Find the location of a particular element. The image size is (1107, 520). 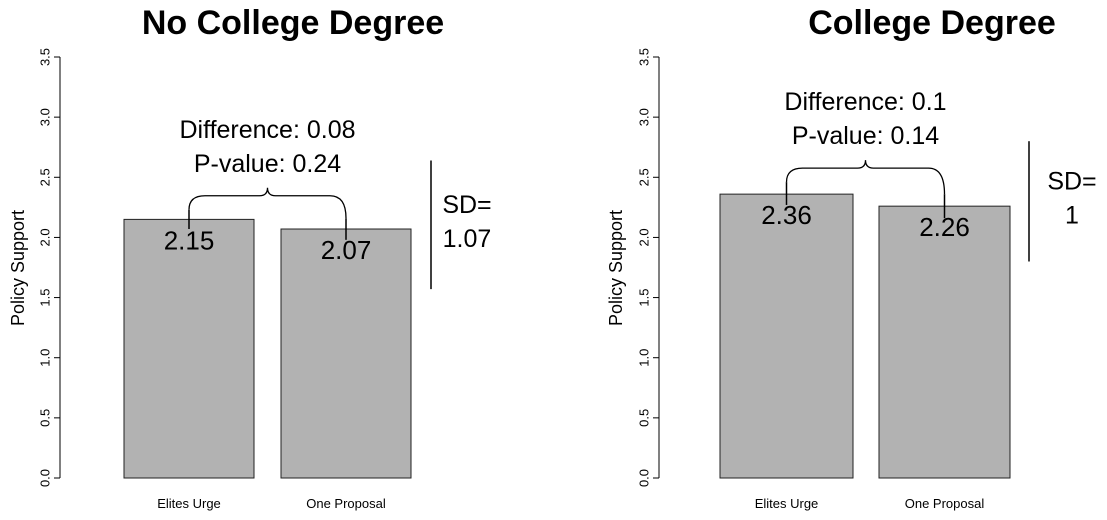

sd-value: 1 is located at coordinates (1072, 215).